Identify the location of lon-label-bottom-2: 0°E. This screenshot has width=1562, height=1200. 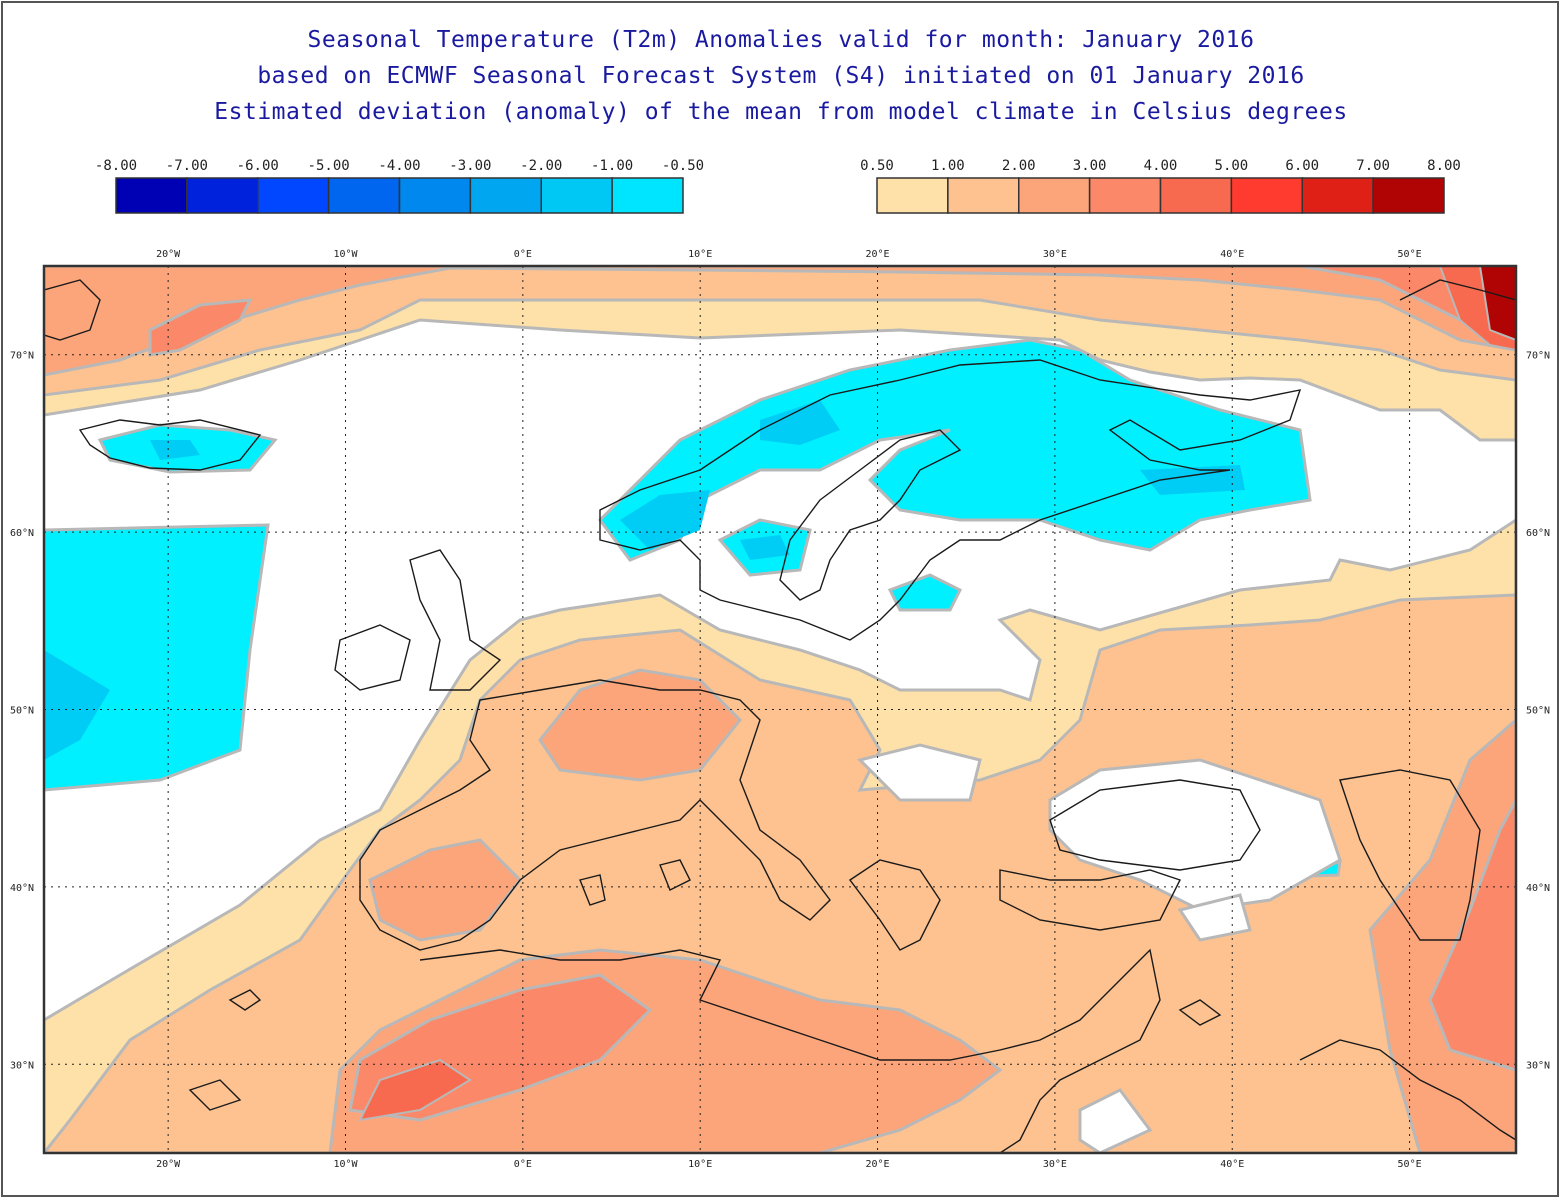
(523, 1164).